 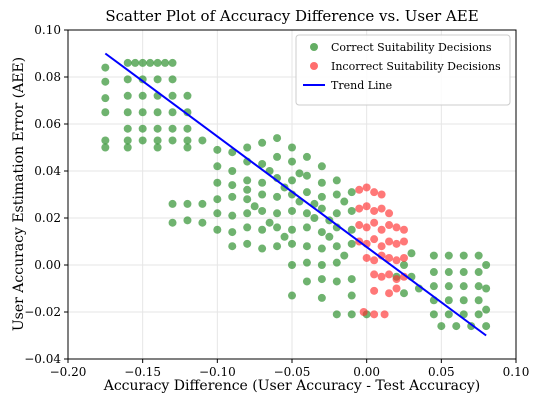 I want to click on x-tick-label: −0.10, so click(x=217, y=372).